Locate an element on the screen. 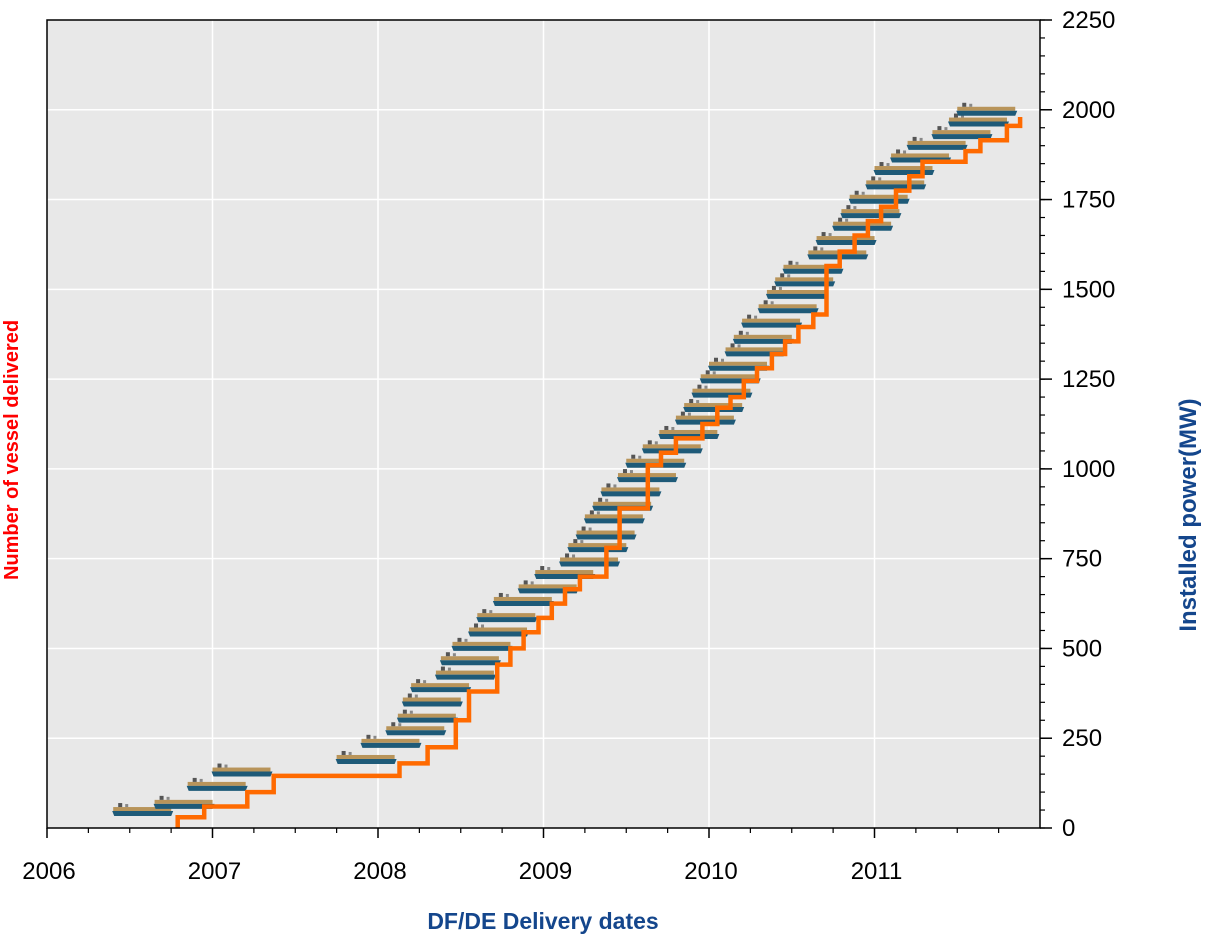 The width and height of the screenshot is (1211, 946). x-tick-label: 2011 is located at coordinates (877, 871).